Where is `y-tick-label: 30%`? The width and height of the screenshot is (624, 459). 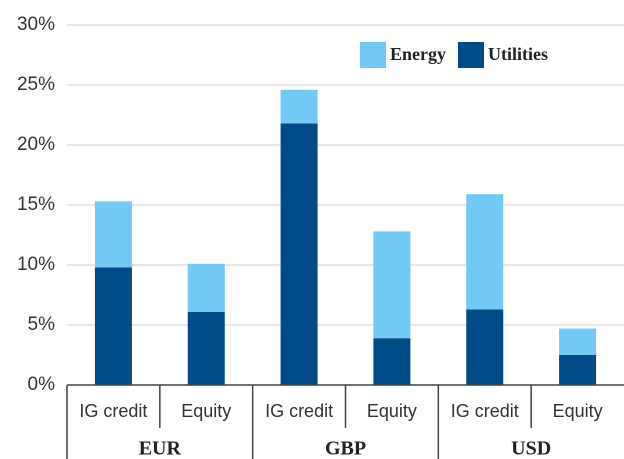
y-tick-label: 30% is located at coordinates (36, 24).